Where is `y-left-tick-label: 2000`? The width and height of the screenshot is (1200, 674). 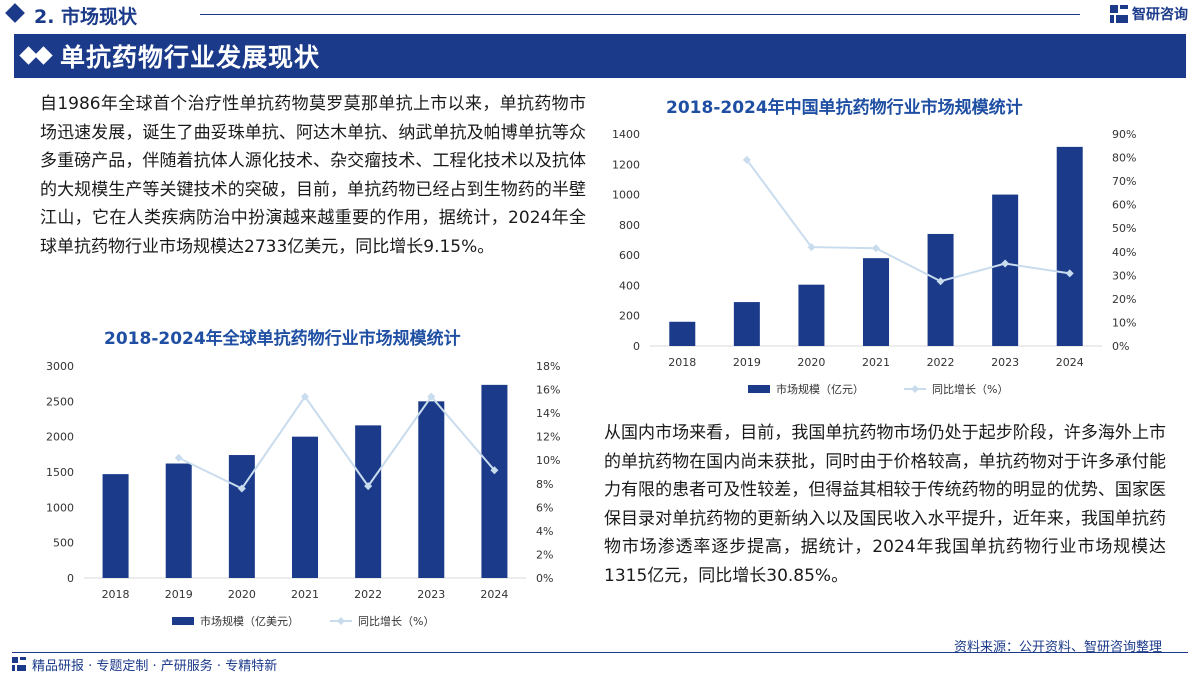
y-left-tick-label: 2000 is located at coordinates (60, 437).